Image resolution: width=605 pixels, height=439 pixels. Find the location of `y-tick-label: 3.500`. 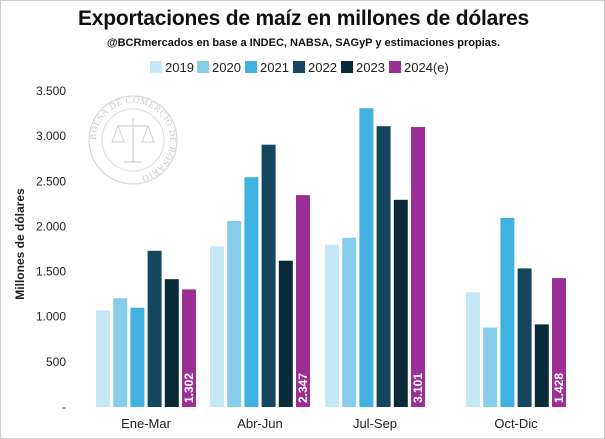

y-tick-label: 3.500 is located at coordinates (51, 91).